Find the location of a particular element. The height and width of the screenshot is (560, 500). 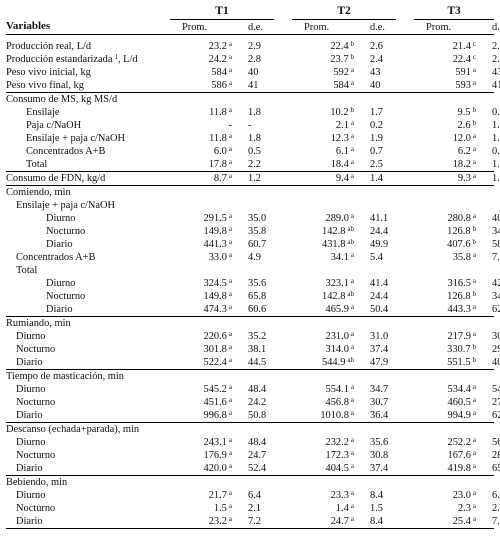

mean-cell: 323.1 a is located at coordinates (324, 283).